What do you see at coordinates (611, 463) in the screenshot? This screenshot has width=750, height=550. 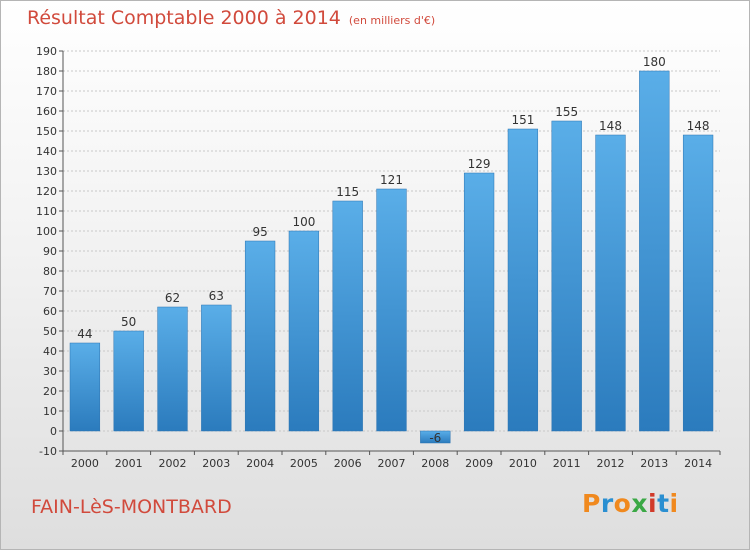 I see `x-tick-label: 2012` at bounding box center [611, 463].